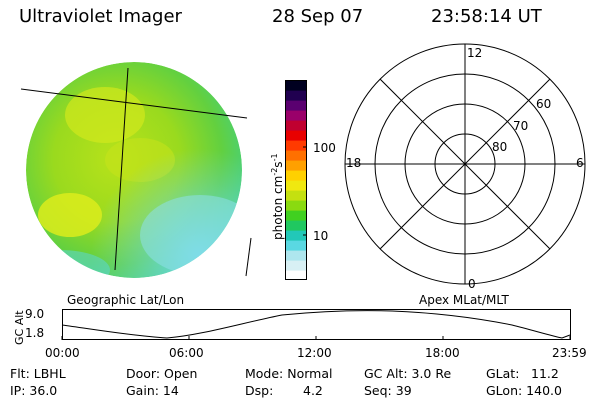 The width and height of the screenshot is (600, 400). Describe the element at coordinates (38, 373) in the screenshot. I see `info-filter: Flt: LBHL` at that location.